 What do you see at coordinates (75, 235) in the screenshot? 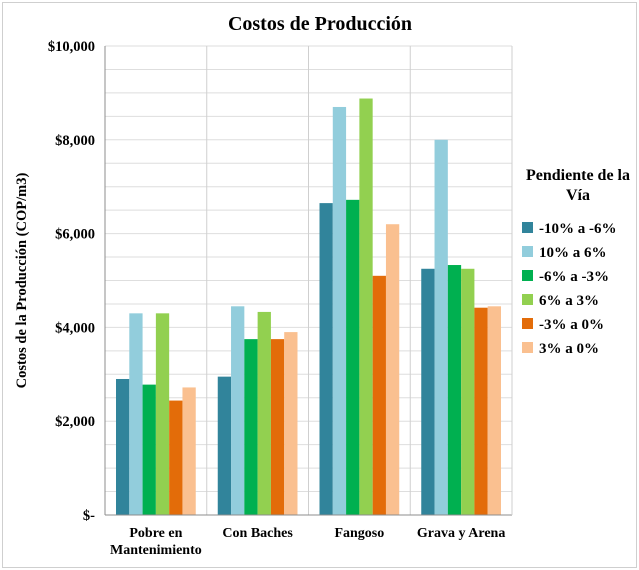
I see `y-tick-label: $6,000` at bounding box center [75, 235].